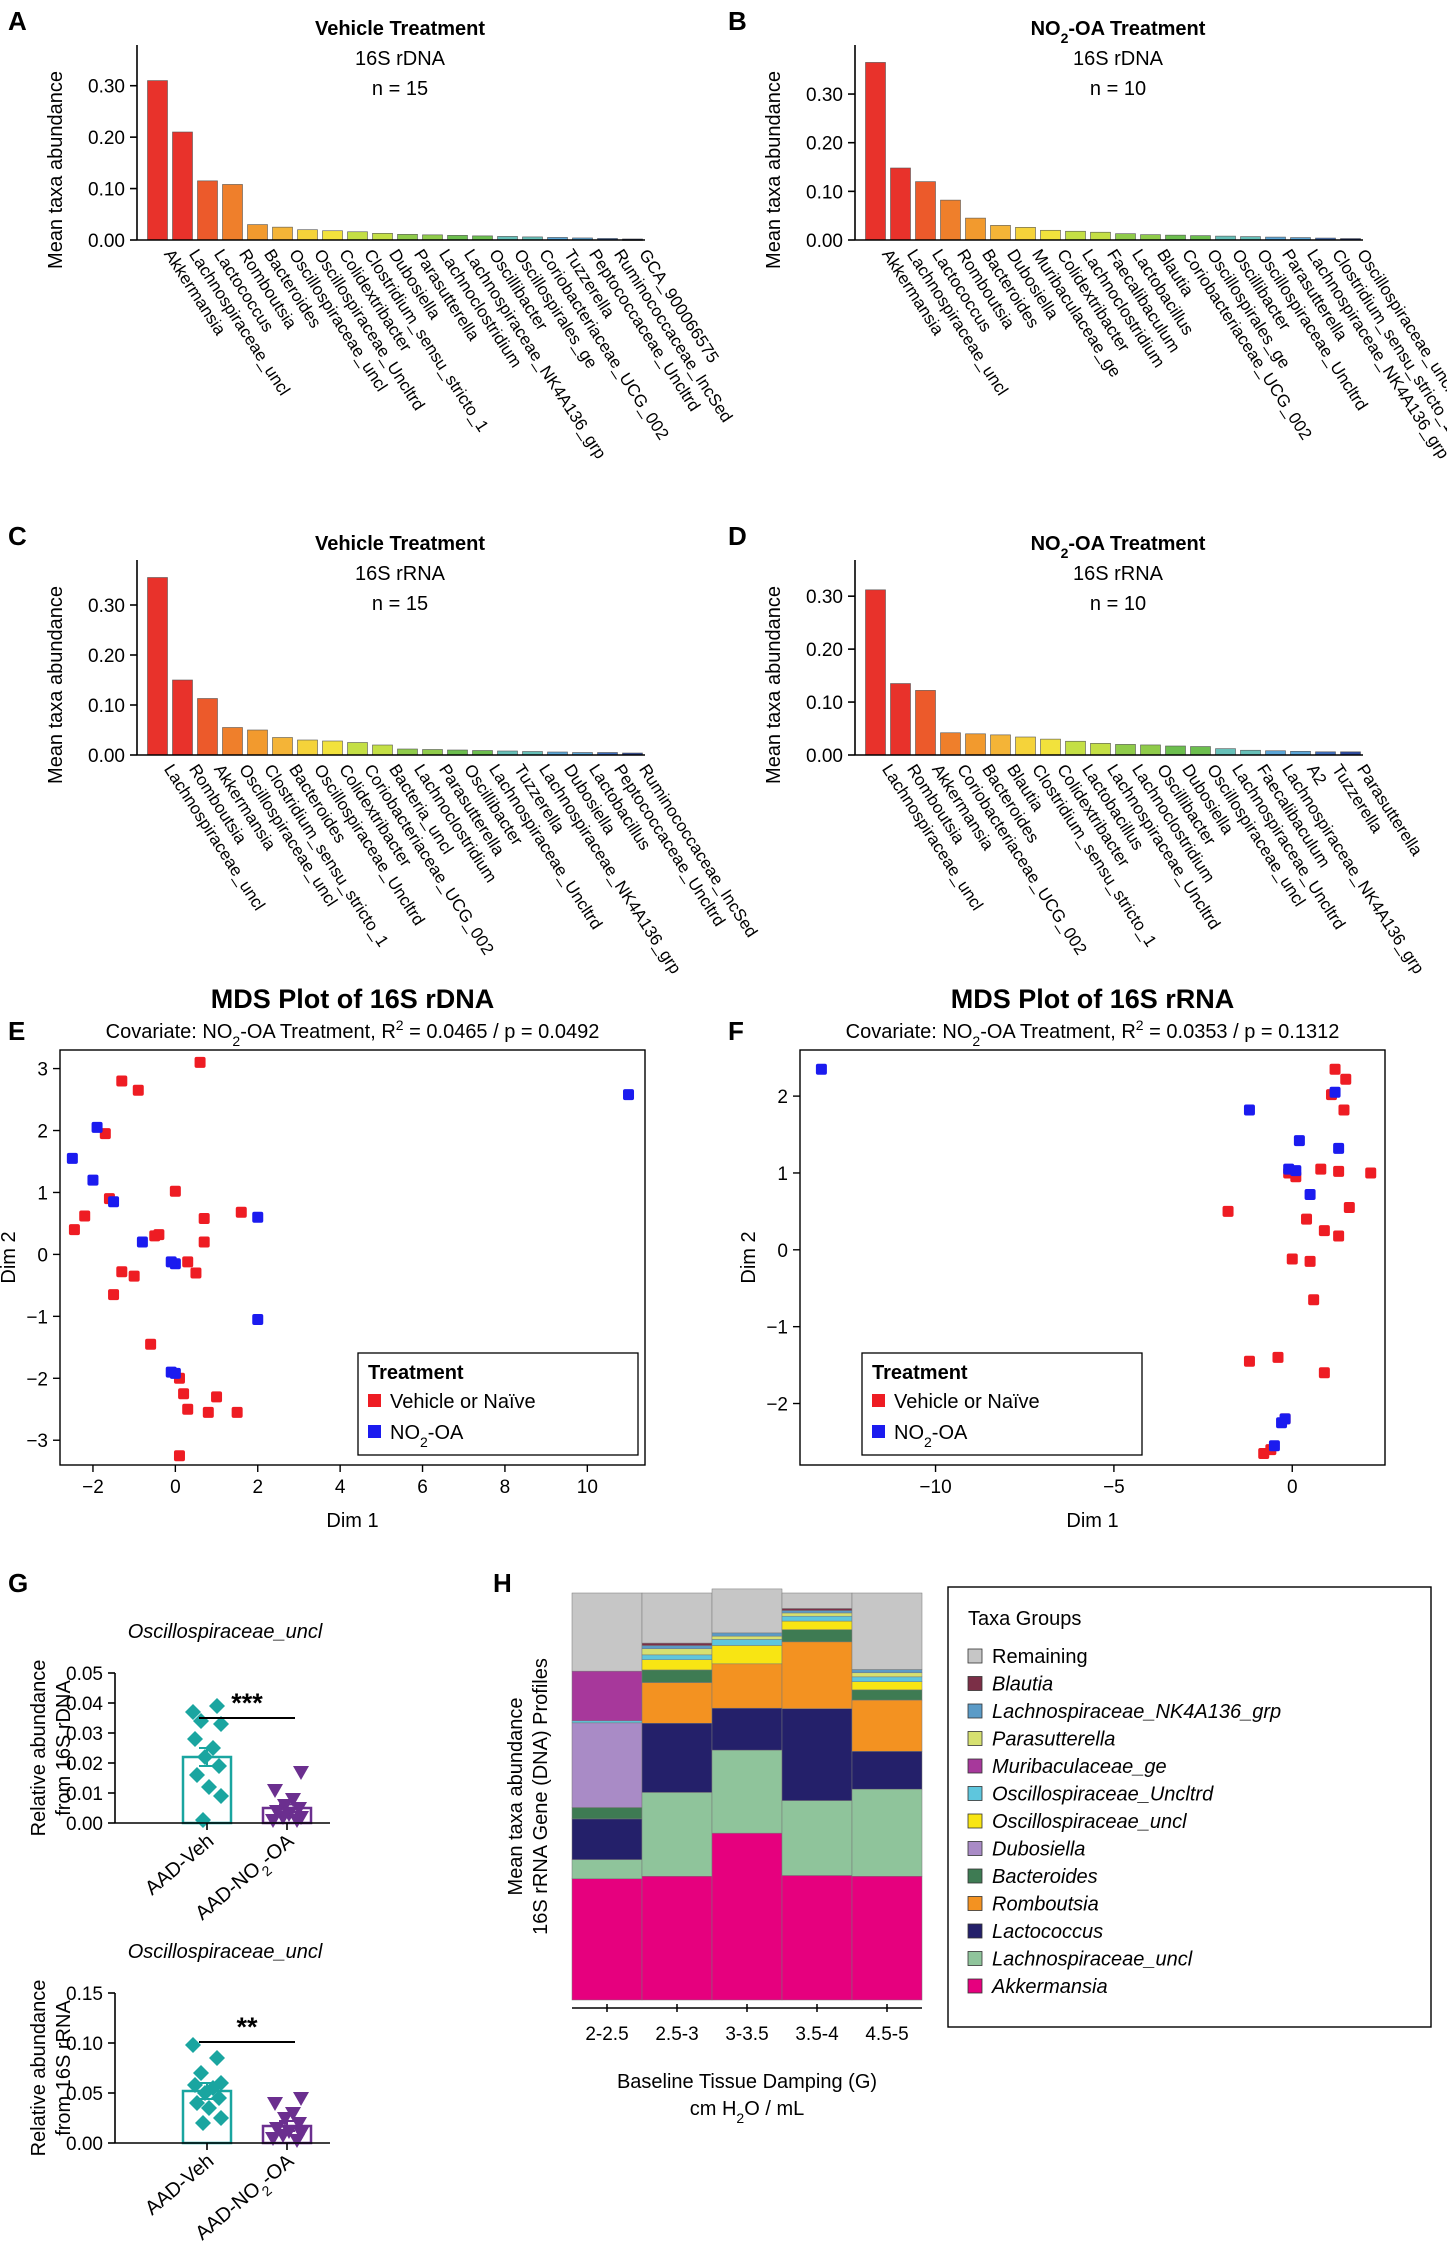 This screenshot has width=1447, height=2268. Describe the element at coordinates (878, 1400) in the screenshot. I see `legend-swatch-vehicle` at that location.